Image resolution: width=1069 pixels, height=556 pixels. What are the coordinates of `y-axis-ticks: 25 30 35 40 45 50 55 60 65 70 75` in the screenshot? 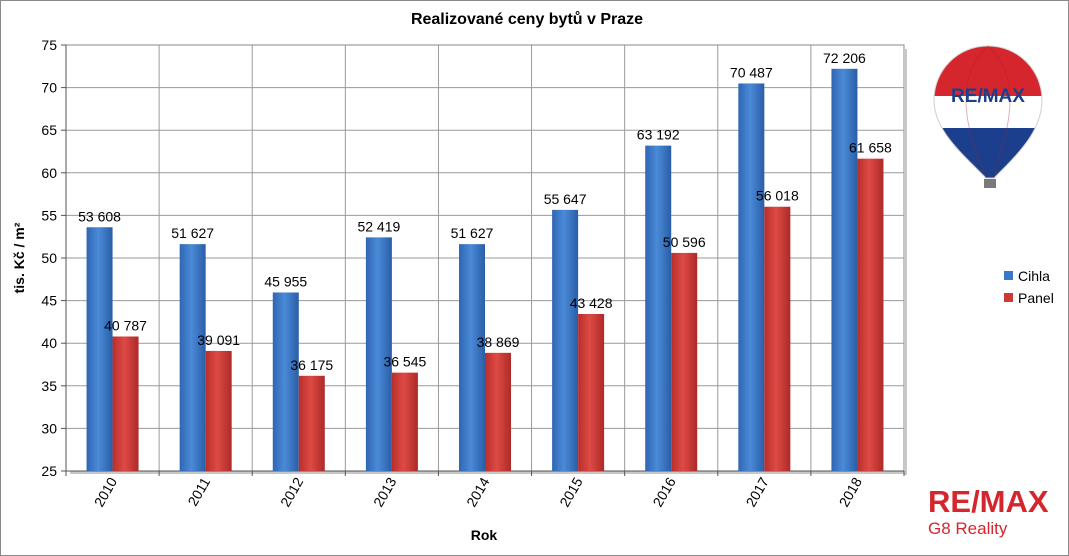 It's located at (53, 258).